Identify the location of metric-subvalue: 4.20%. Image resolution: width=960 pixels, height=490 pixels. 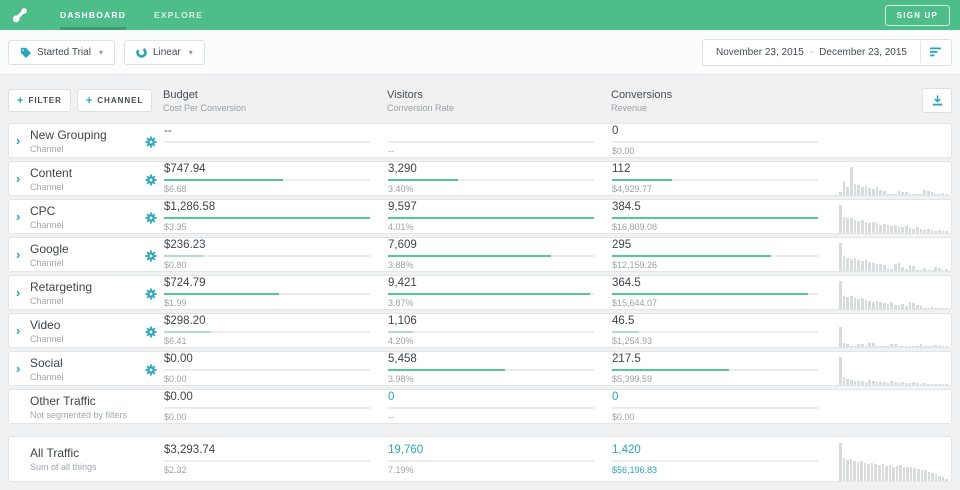
(401, 341).